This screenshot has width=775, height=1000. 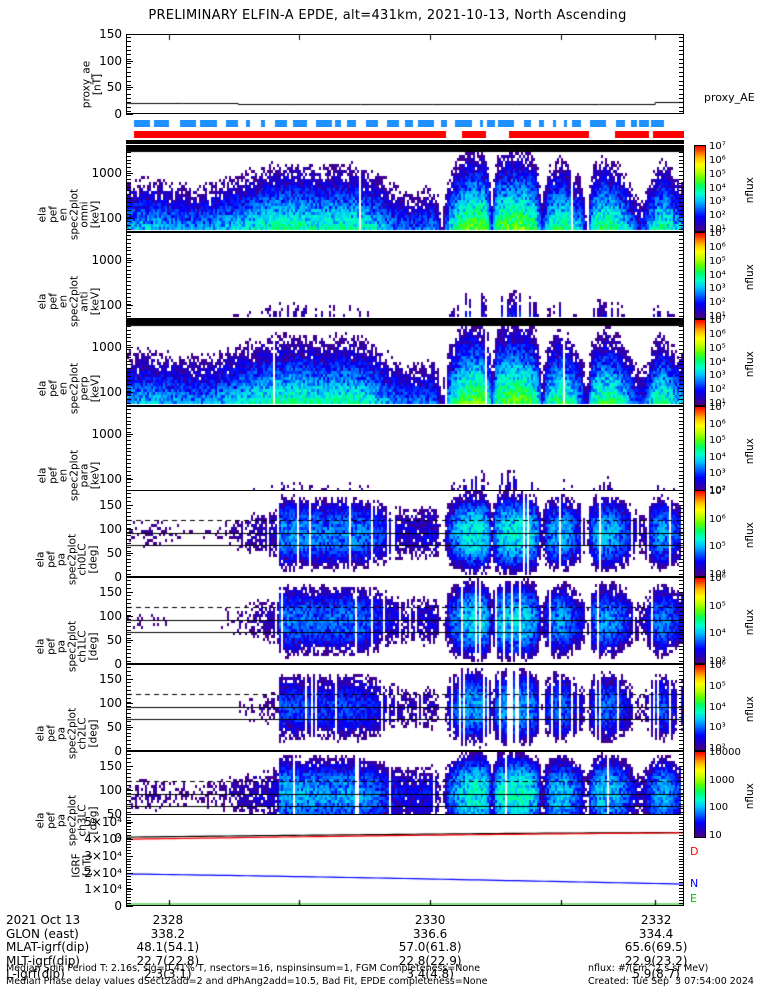 What do you see at coordinates (717, 275) in the screenshot?
I see `colorbar-tick-anti: 10⁴` at bounding box center [717, 275].